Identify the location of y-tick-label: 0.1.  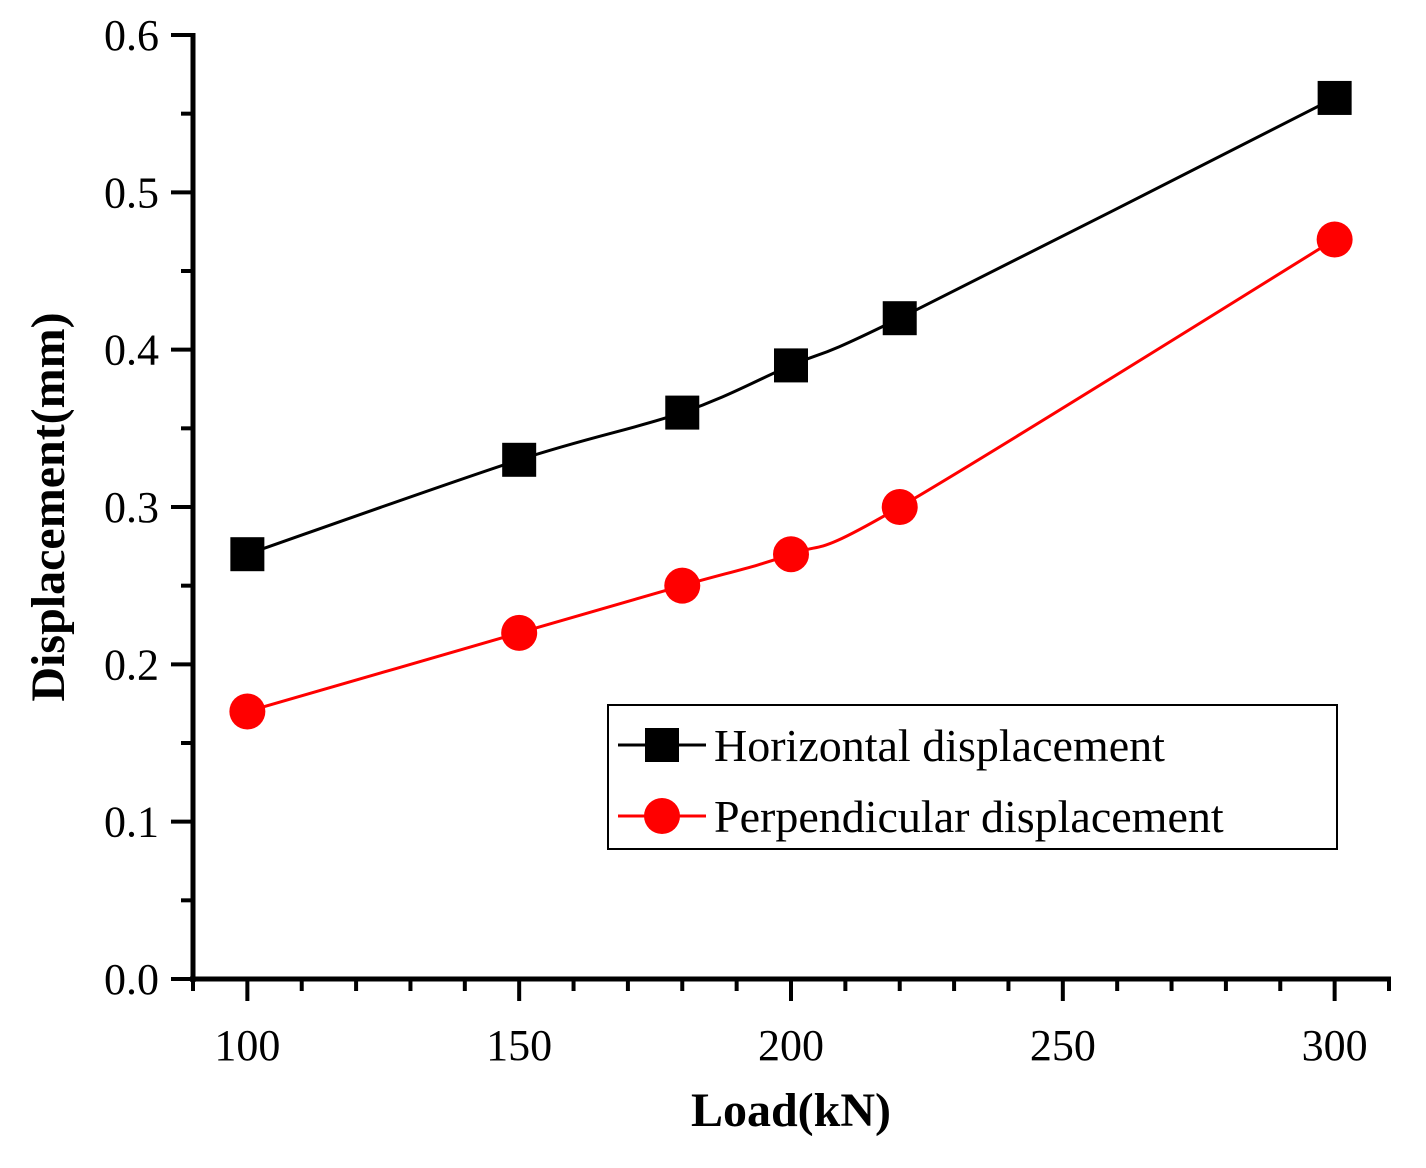
(131, 822).